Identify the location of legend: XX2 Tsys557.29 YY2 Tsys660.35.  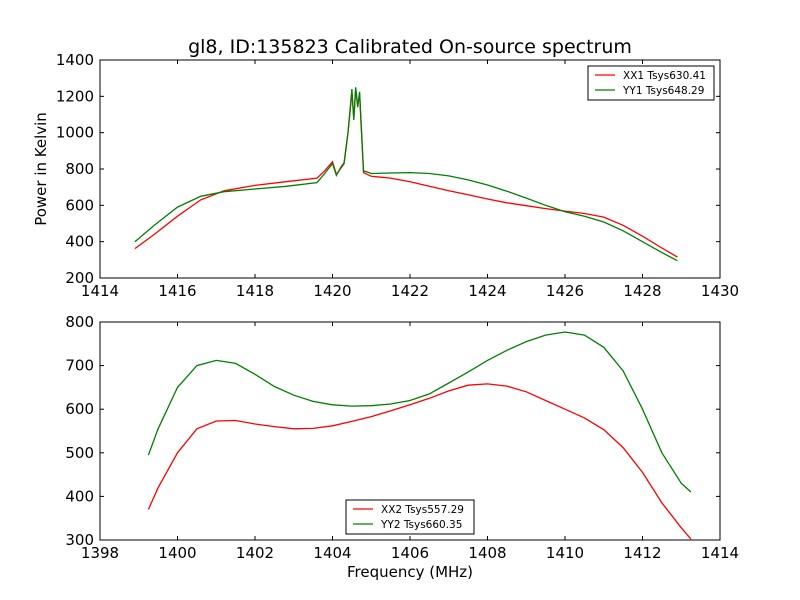
(410, 517).